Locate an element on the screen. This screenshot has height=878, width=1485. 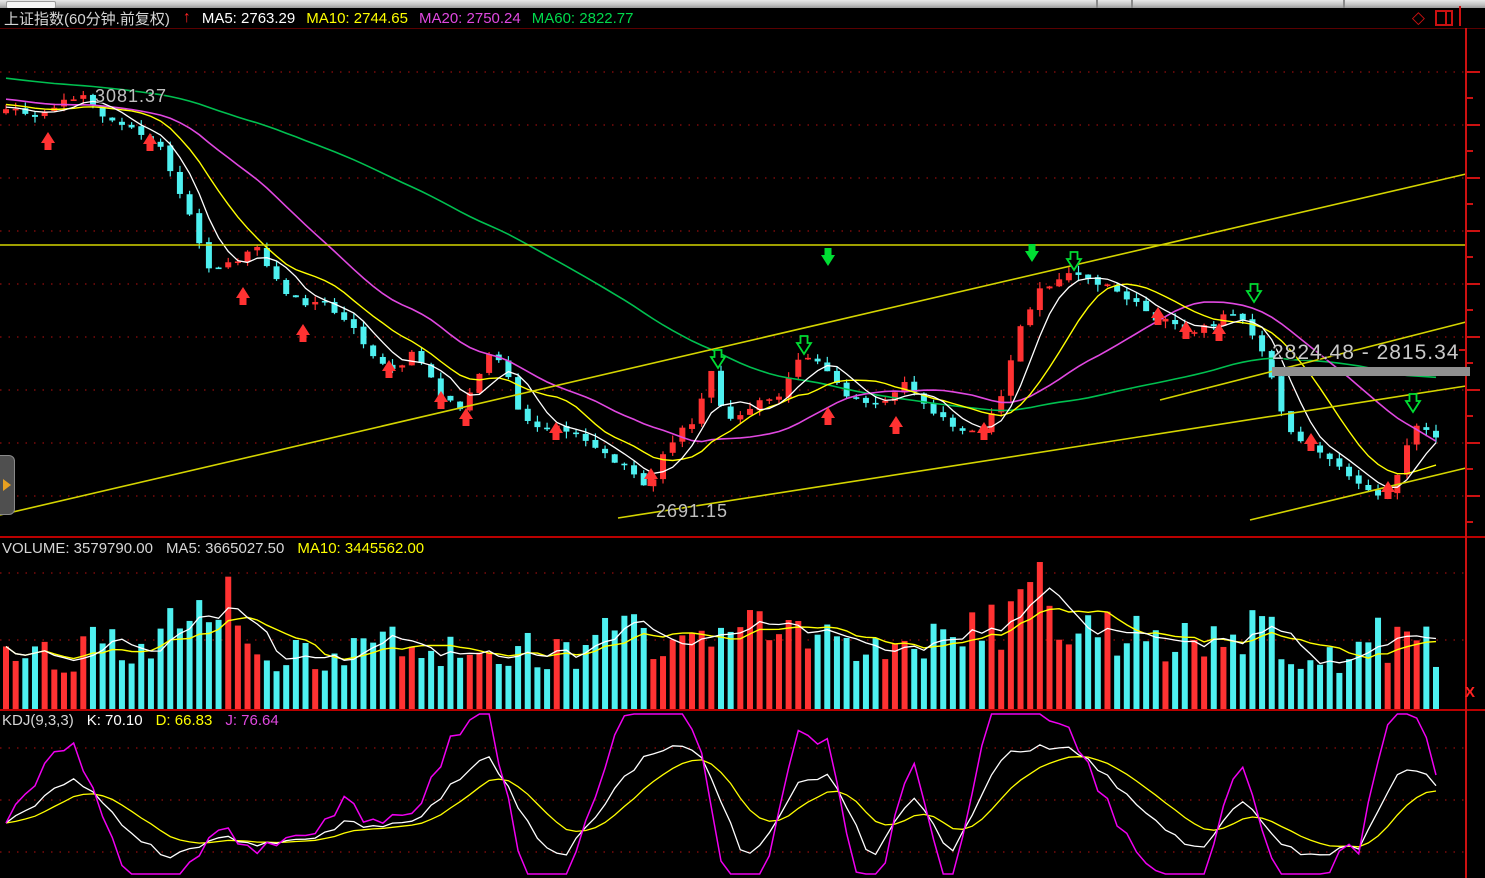
kdj-d-value: D: 66.83 is located at coordinates (184, 720).